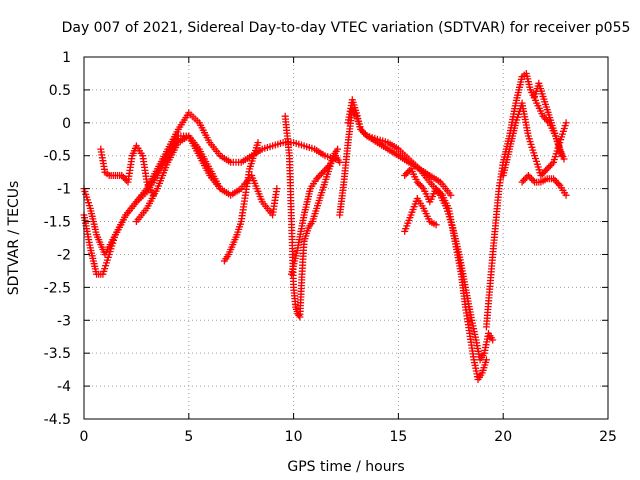 The image size is (640, 480). I want to click on y-tick-label: 0, so click(66, 124).